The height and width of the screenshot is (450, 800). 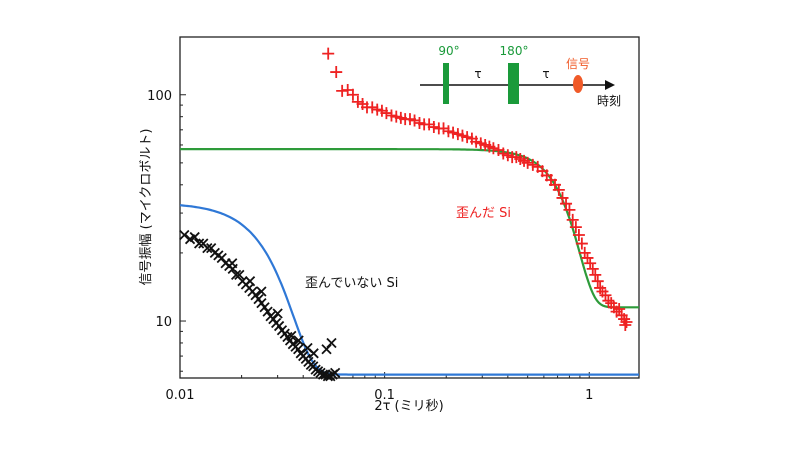 I want to click on signal-label: 信号, so click(x=578, y=64).